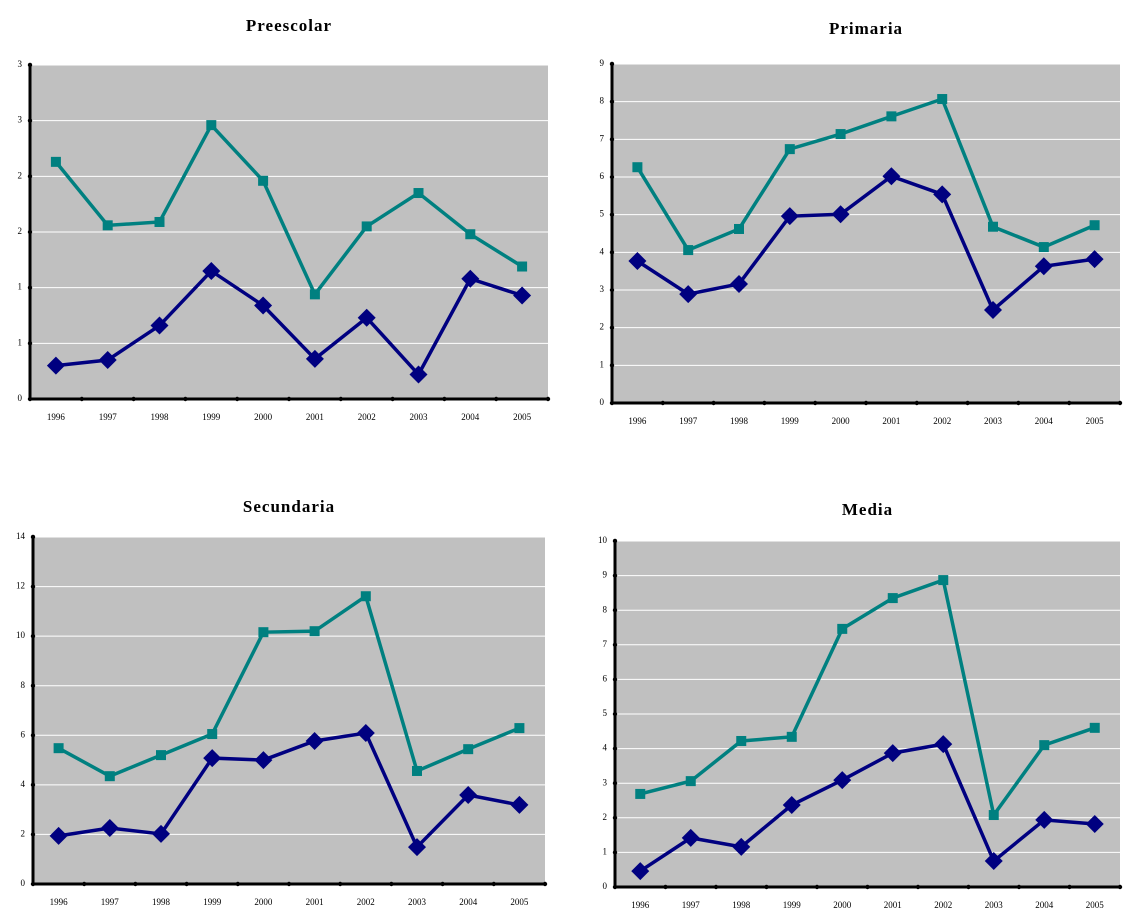 The height and width of the screenshot is (913, 1123). I want to click on chart-title: Secundaria, so click(289, 506).